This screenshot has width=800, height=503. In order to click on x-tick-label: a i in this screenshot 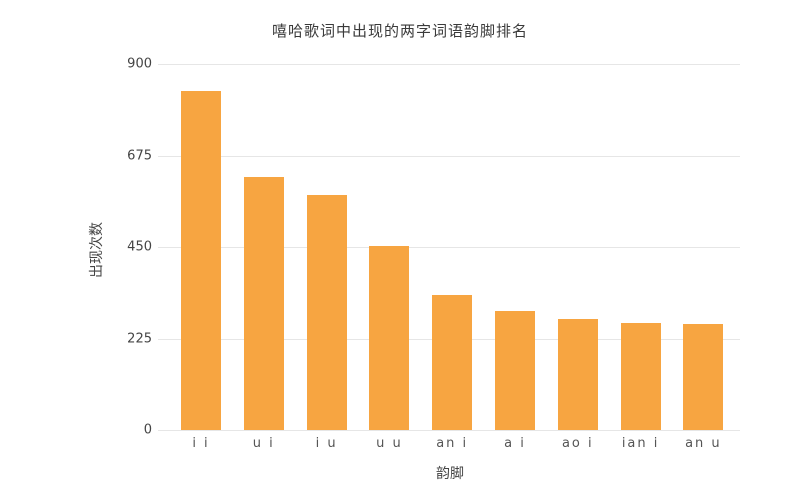, I will do `click(515, 443)`.